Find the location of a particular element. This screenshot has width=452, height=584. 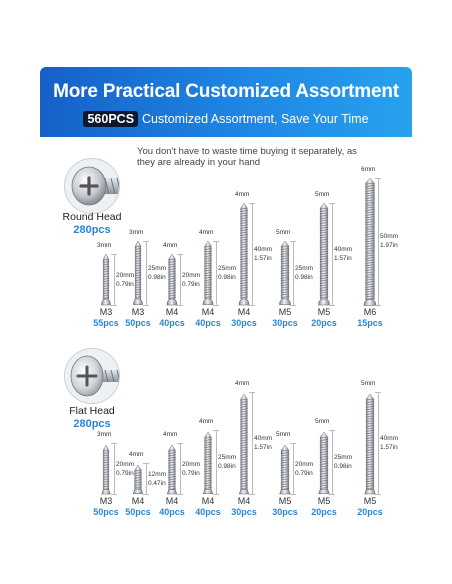

screw-m5-20mm is located at coordinates (285, 469).